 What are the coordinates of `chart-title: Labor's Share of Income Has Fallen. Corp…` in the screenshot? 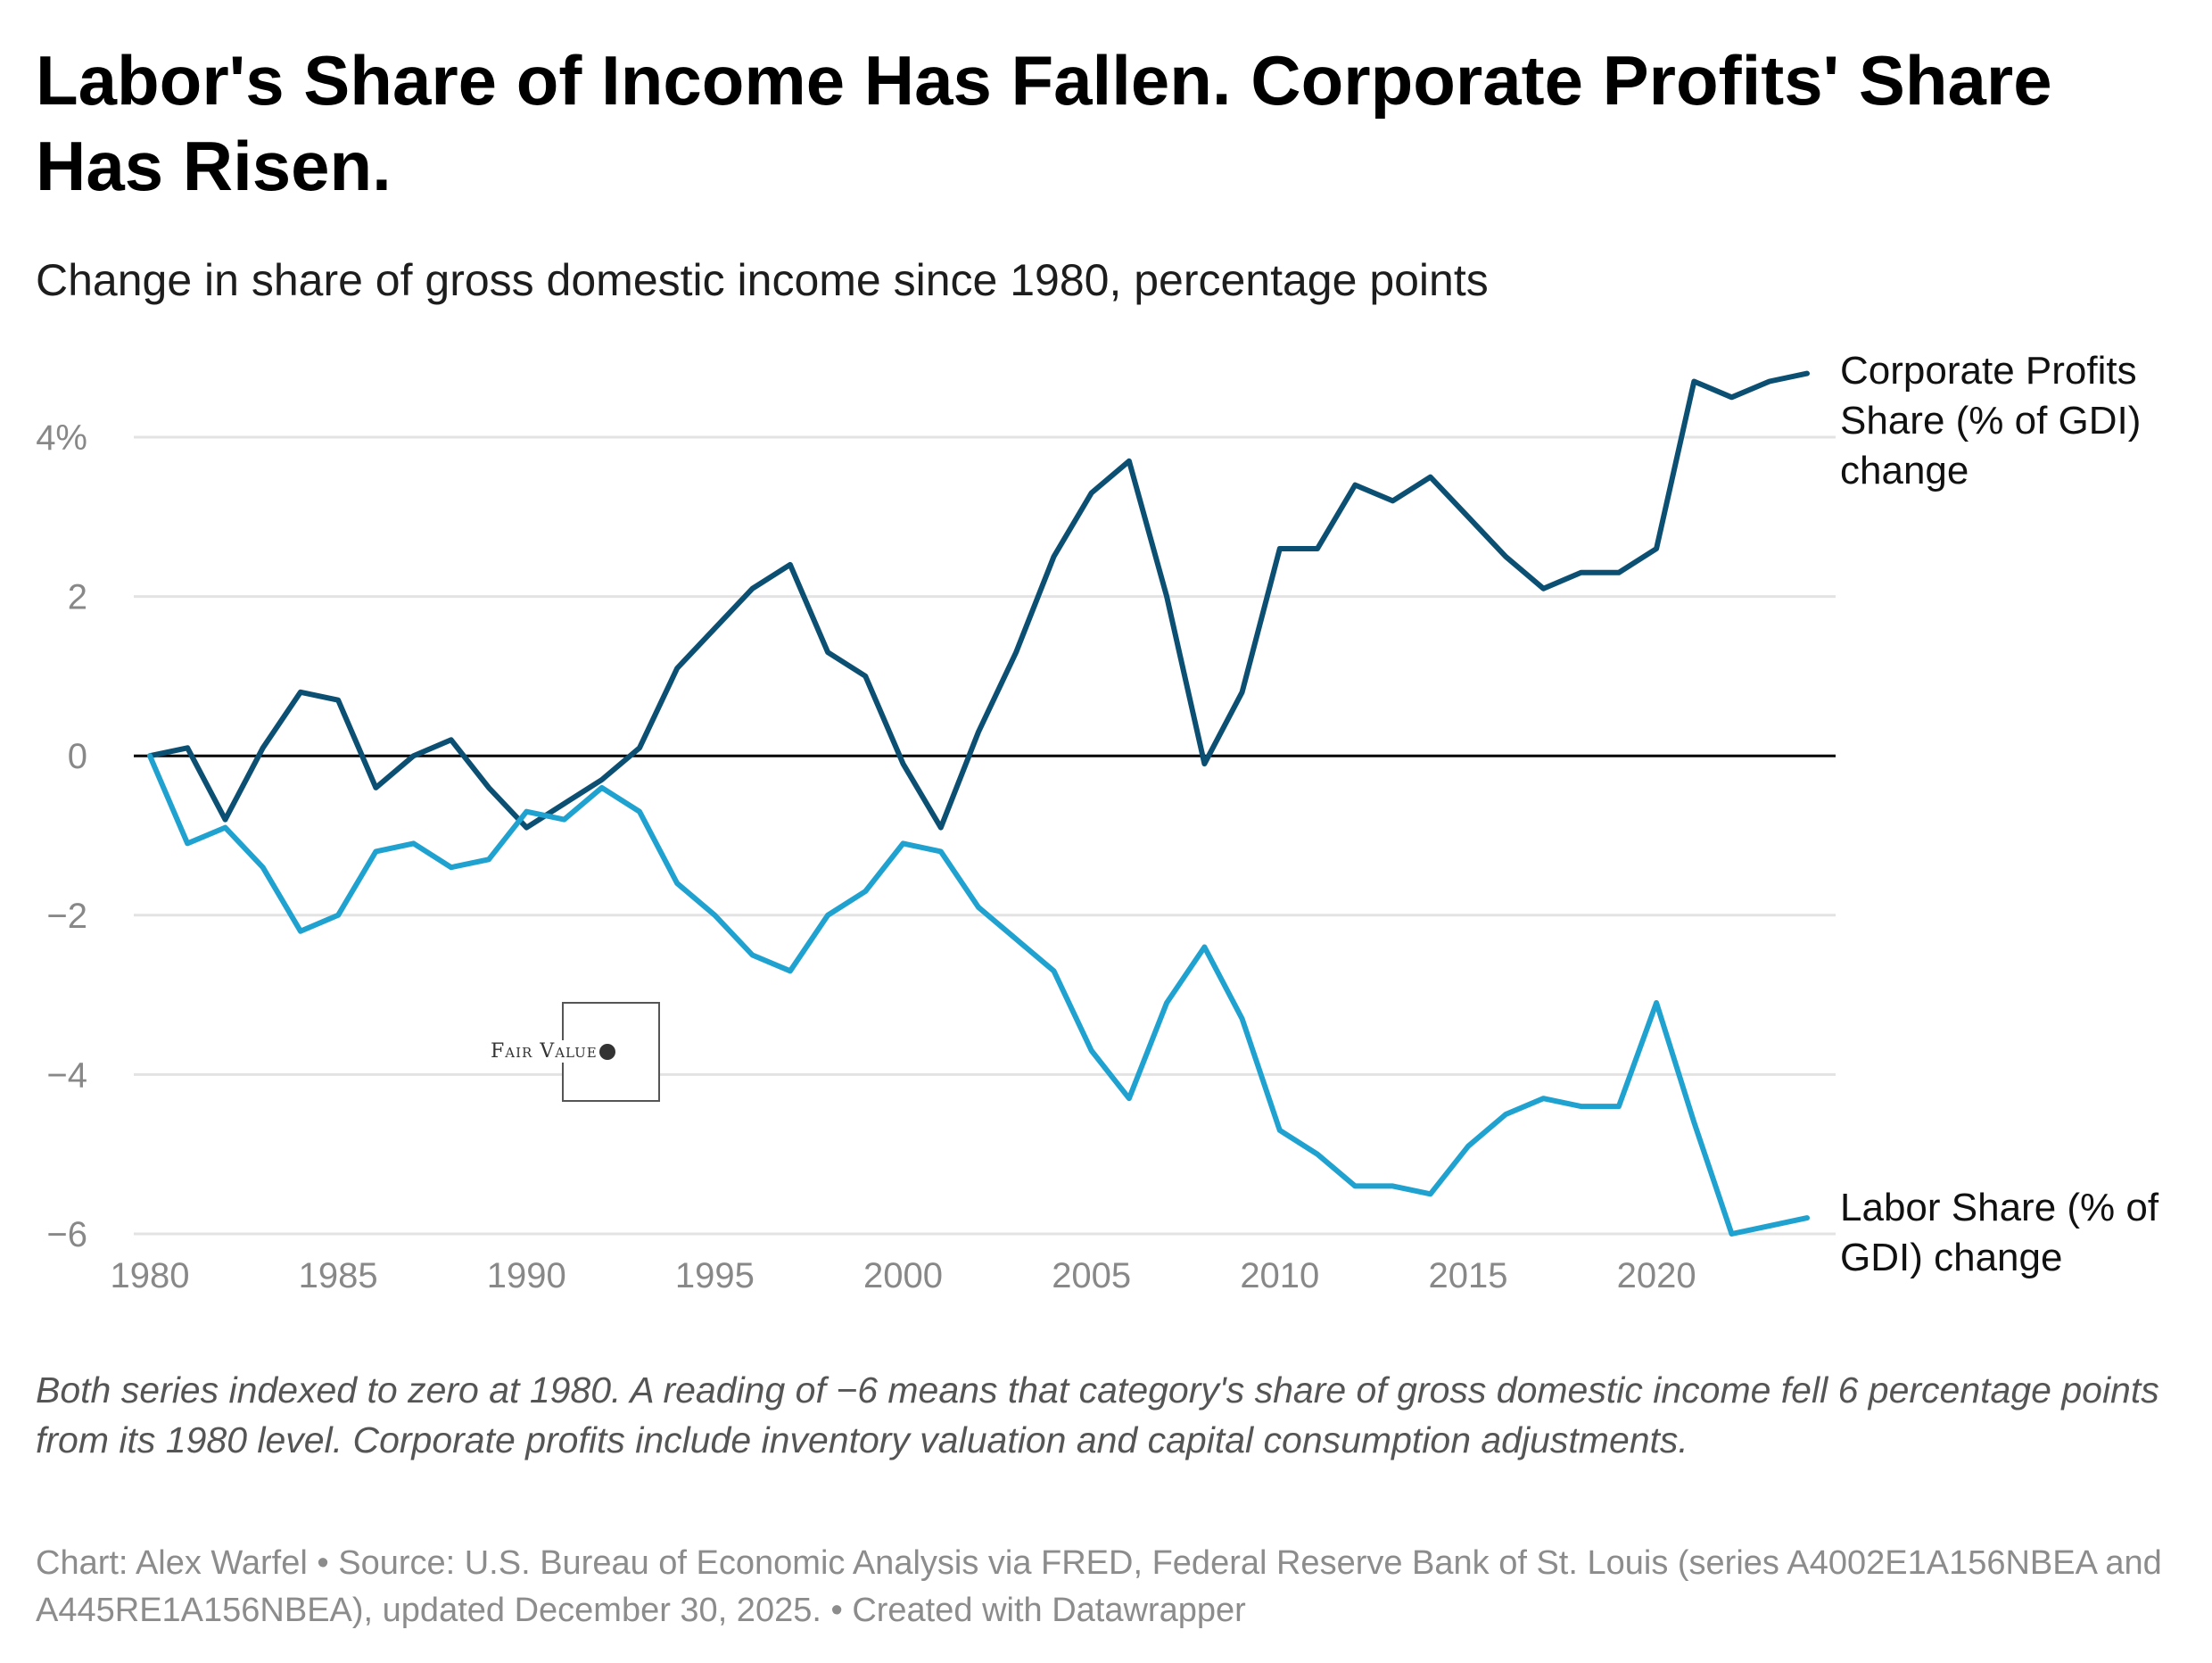 It's located at (1044, 123).